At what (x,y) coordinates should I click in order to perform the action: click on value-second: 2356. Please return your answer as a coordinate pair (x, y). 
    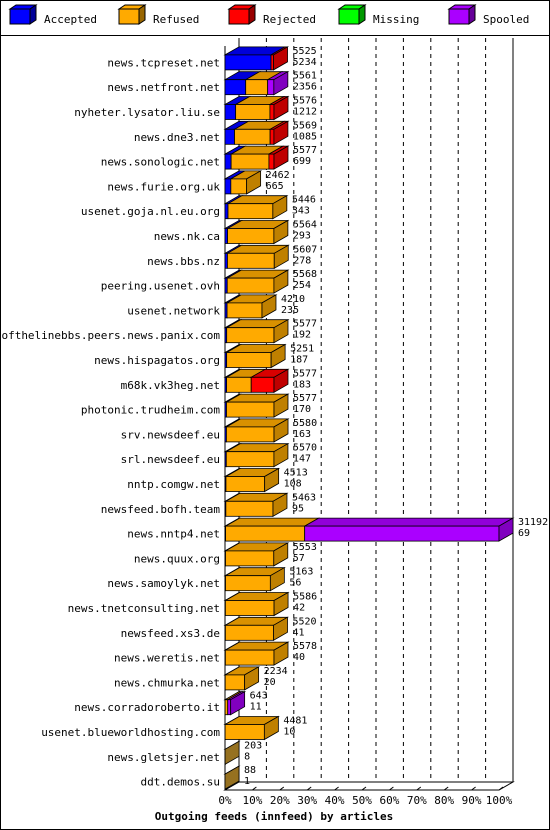
    Looking at the image, I should click on (305, 87).